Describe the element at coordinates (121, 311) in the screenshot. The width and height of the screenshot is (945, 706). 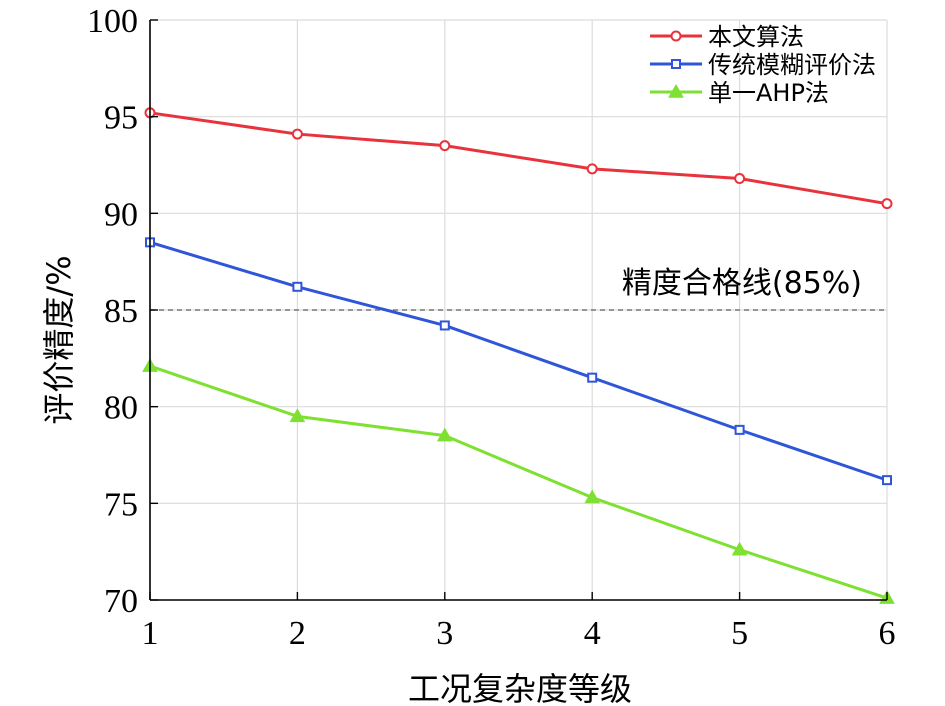
I see `y-tick-label: 85` at that location.